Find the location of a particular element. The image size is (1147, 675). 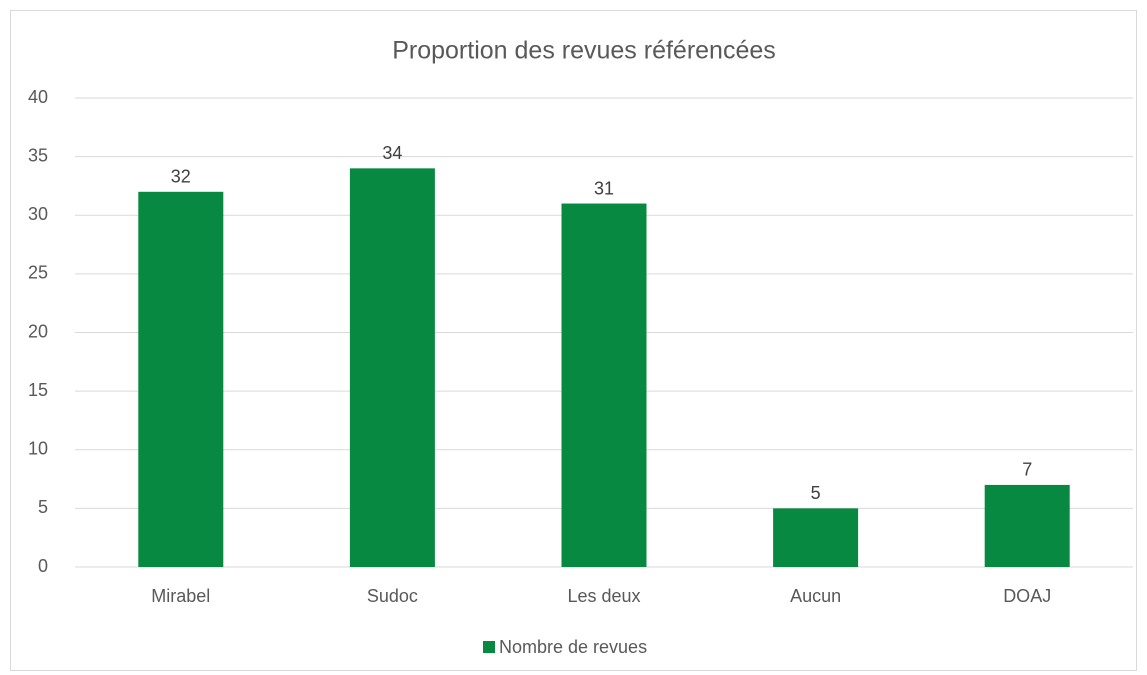

chart-title: Proportion des revues référencées is located at coordinates (584, 51).